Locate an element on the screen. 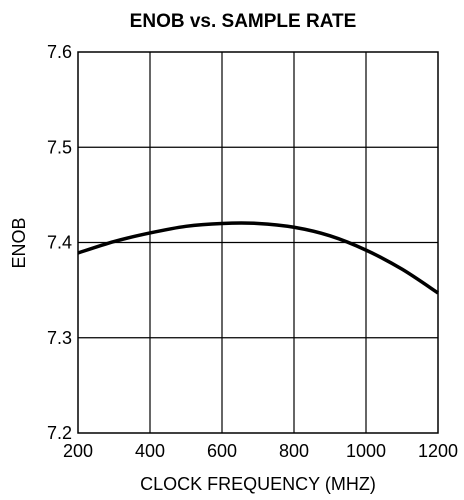 The width and height of the screenshot is (464, 500). x-tick-label: 200 is located at coordinates (78, 451).